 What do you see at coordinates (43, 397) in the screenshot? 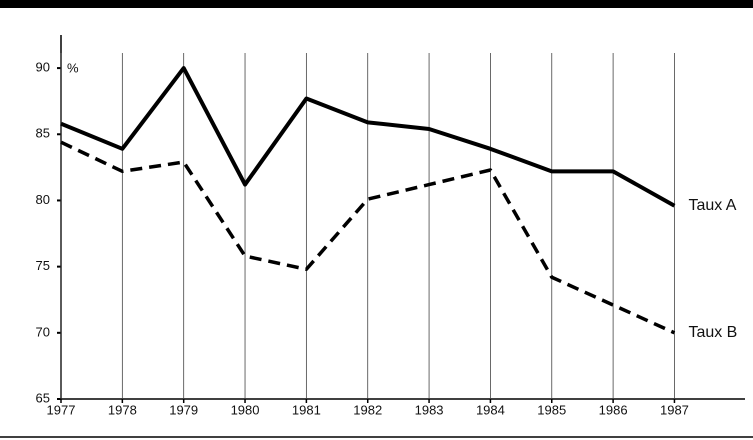
I see `y-tick-label: 65` at bounding box center [43, 397].